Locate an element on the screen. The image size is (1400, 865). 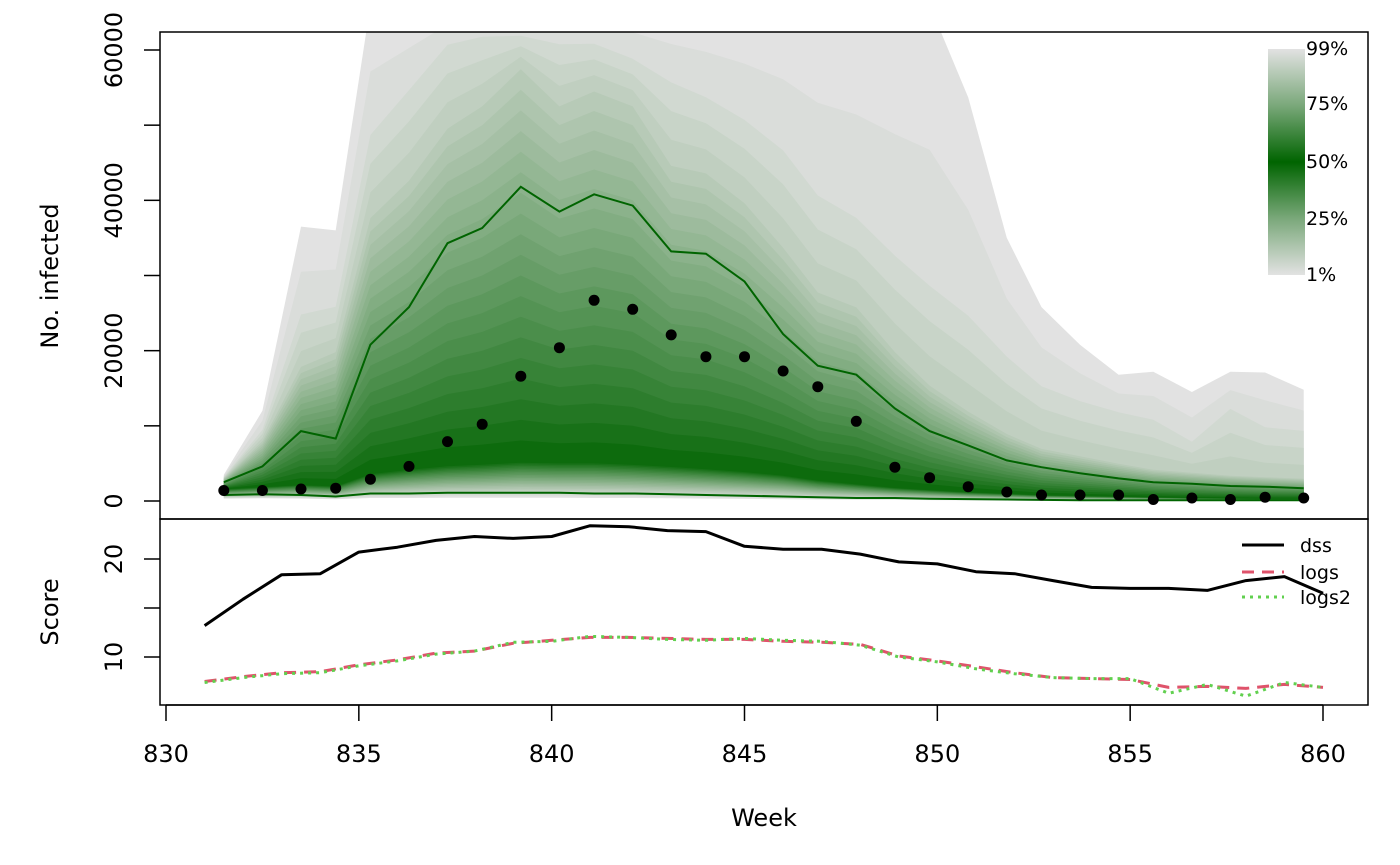
legend-label-logs: logs is located at coordinates (1319, 573).